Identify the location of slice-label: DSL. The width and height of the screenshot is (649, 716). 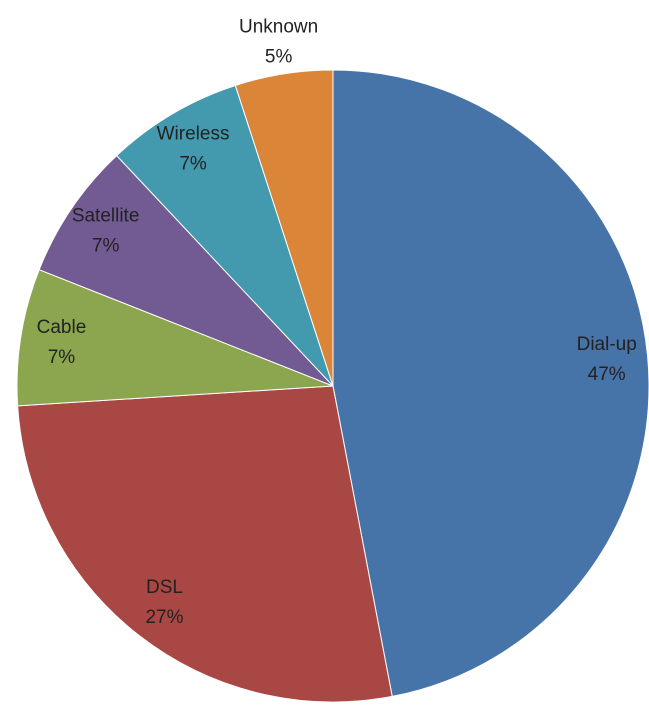
(164, 587).